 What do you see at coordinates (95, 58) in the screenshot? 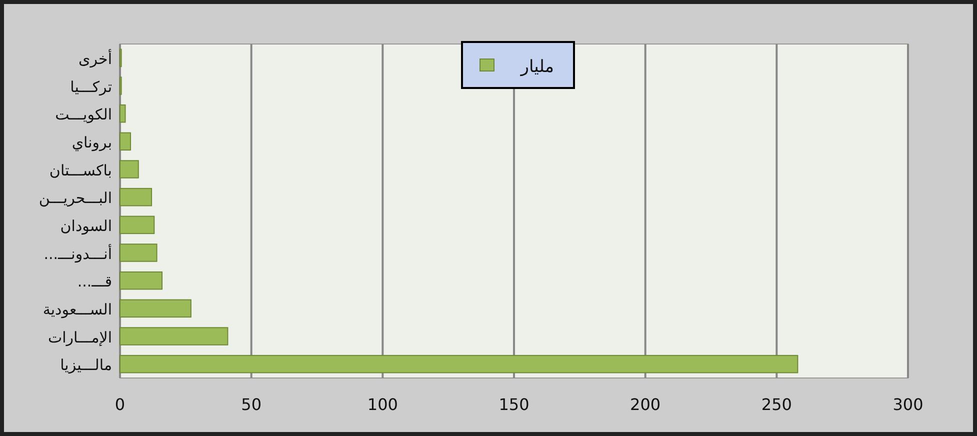
I see `y-tick-label: أخرى` at bounding box center [95, 58].